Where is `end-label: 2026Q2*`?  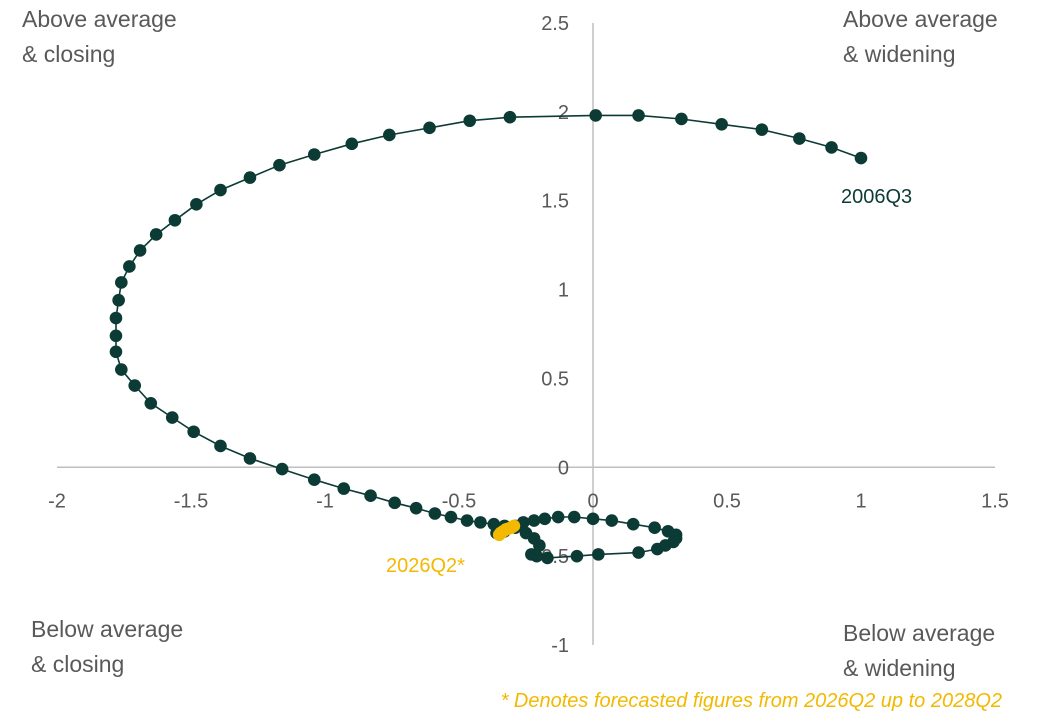
end-label: 2026Q2* is located at coordinates (425, 566).